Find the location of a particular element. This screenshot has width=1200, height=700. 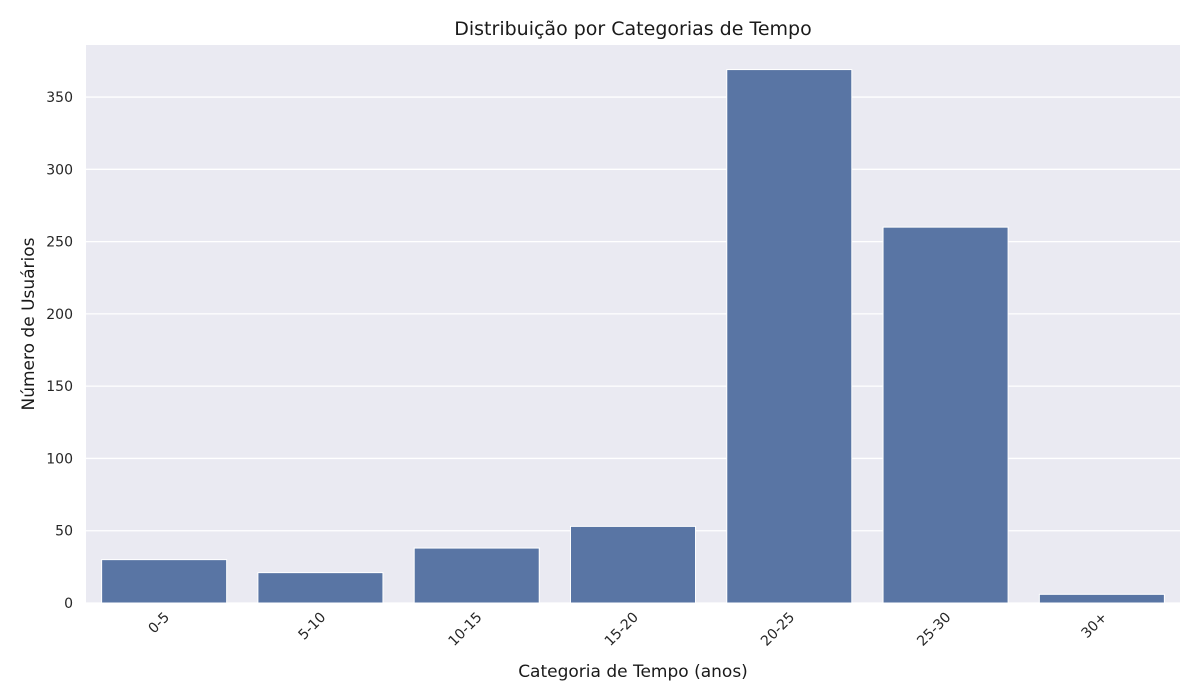

y-tick-label: 300 is located at coordinates (59, 170).